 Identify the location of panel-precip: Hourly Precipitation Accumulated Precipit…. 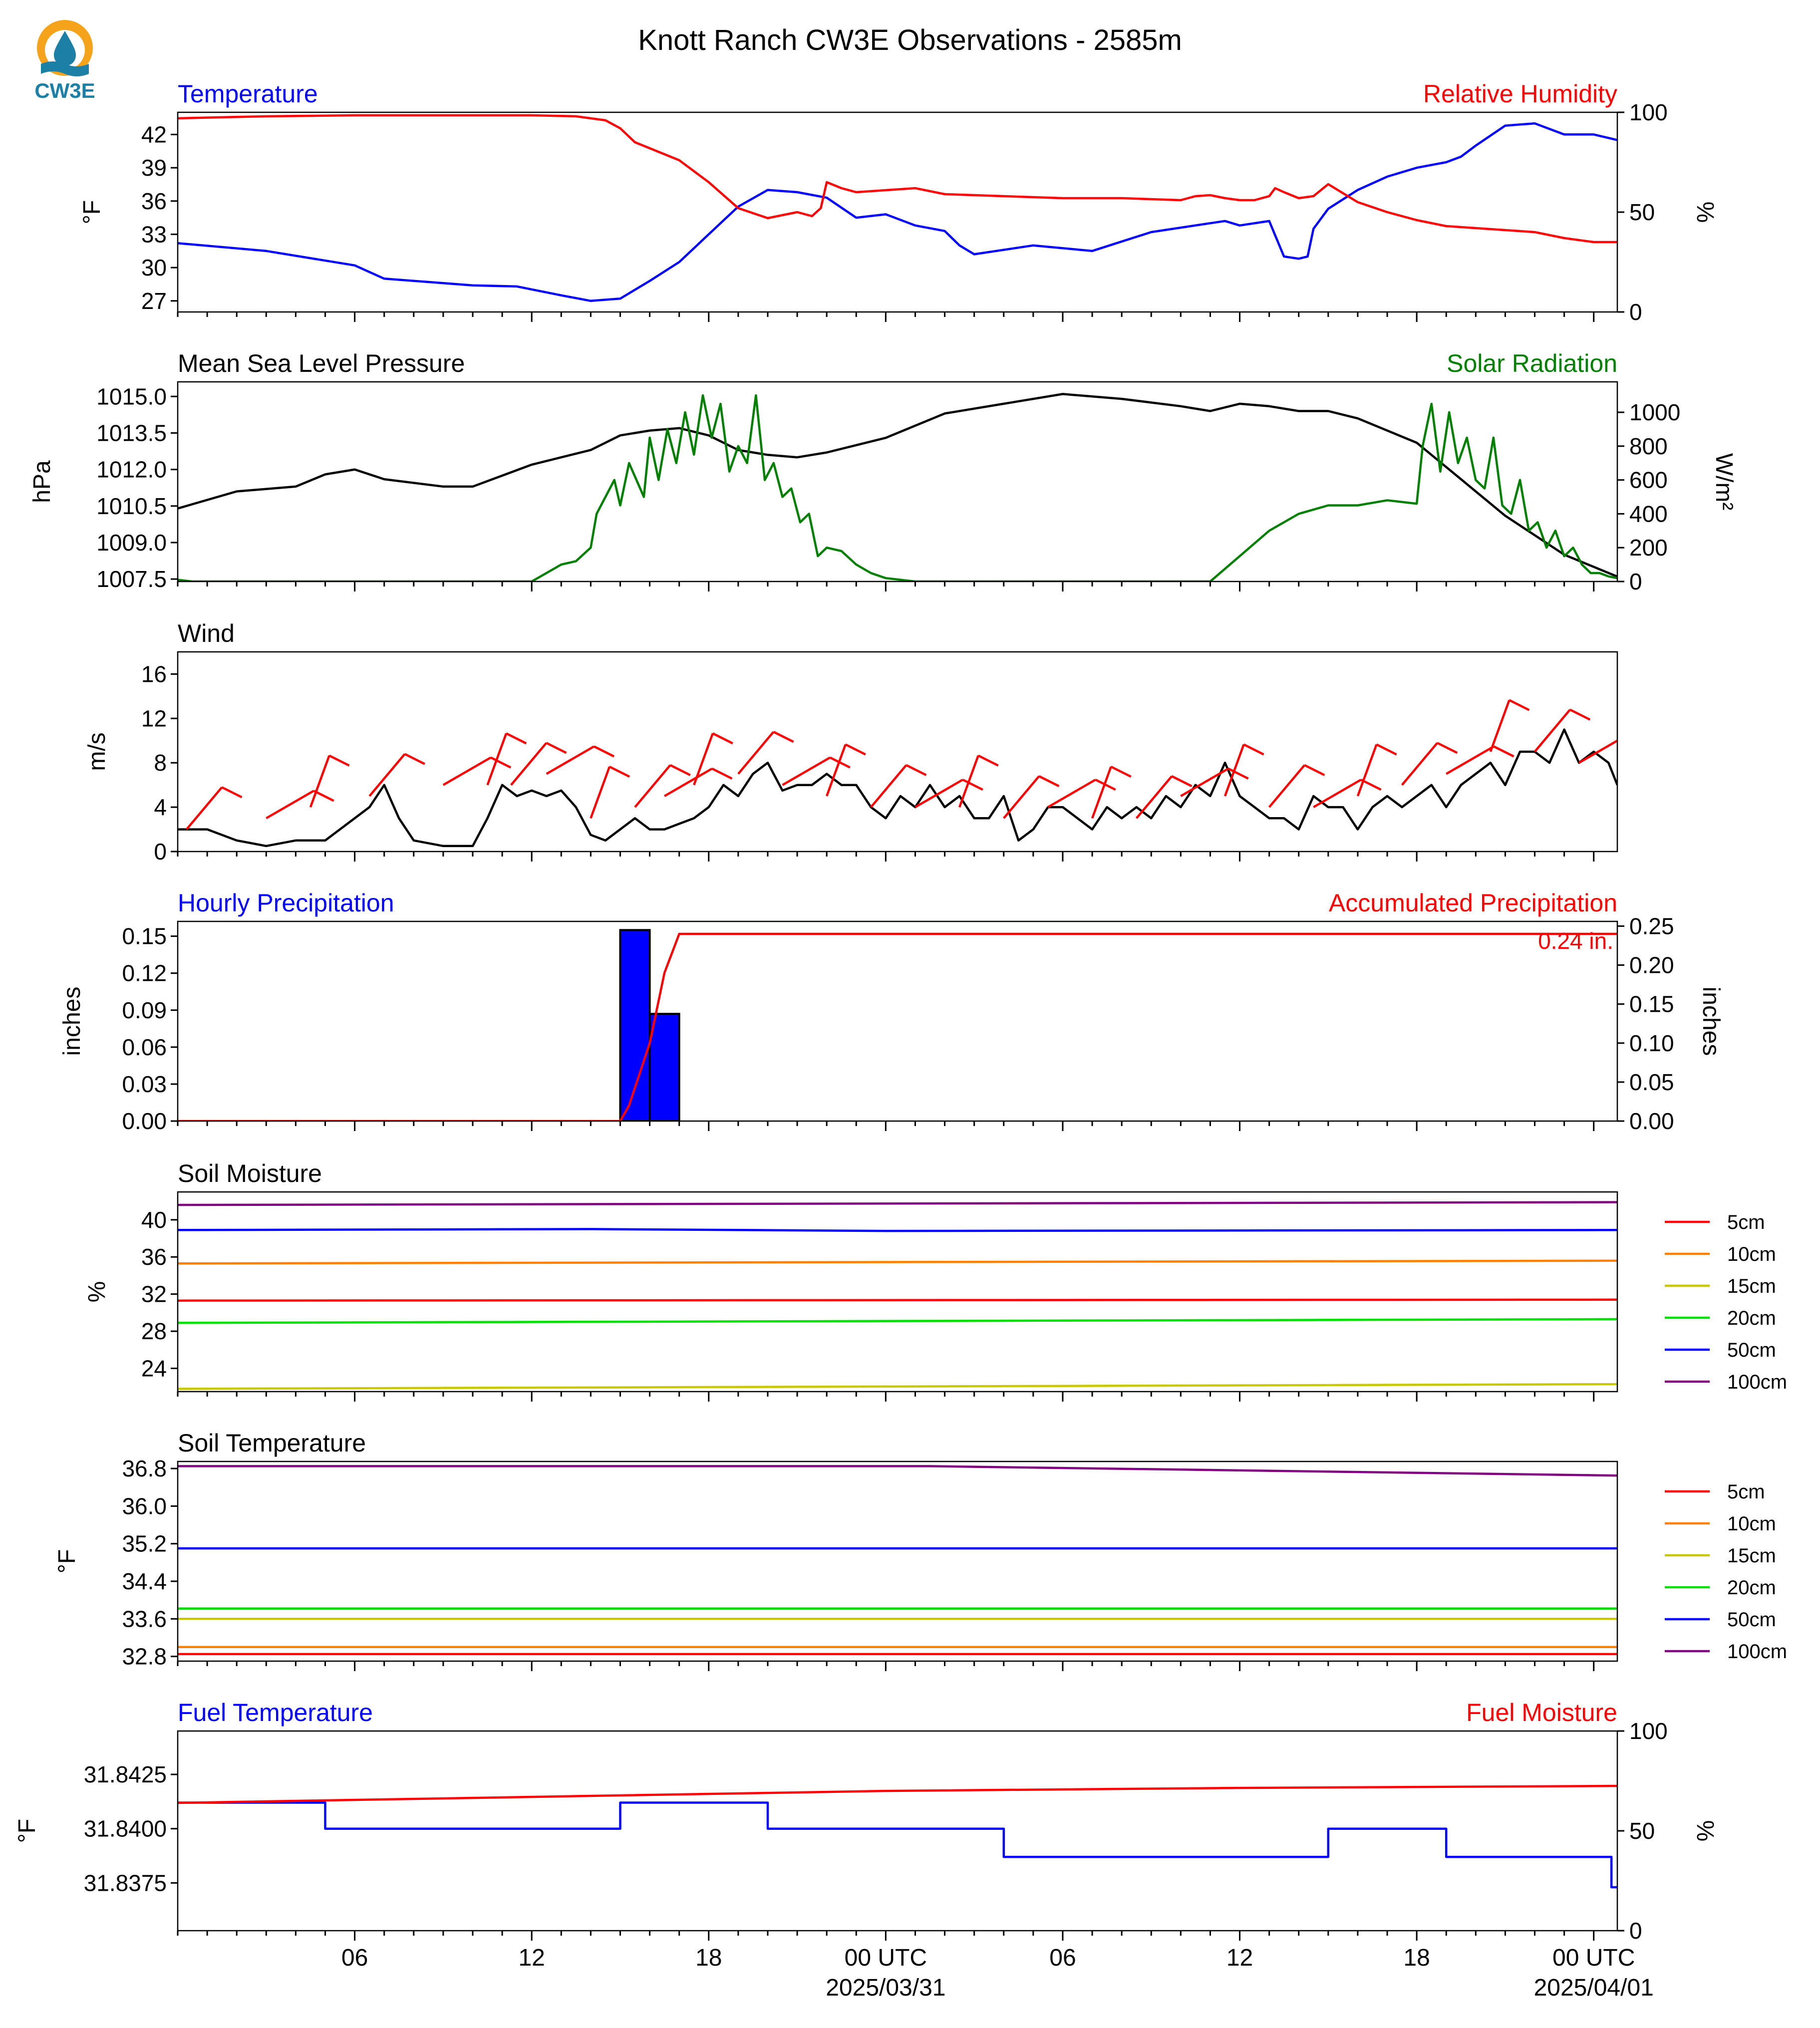
(891, 1011).